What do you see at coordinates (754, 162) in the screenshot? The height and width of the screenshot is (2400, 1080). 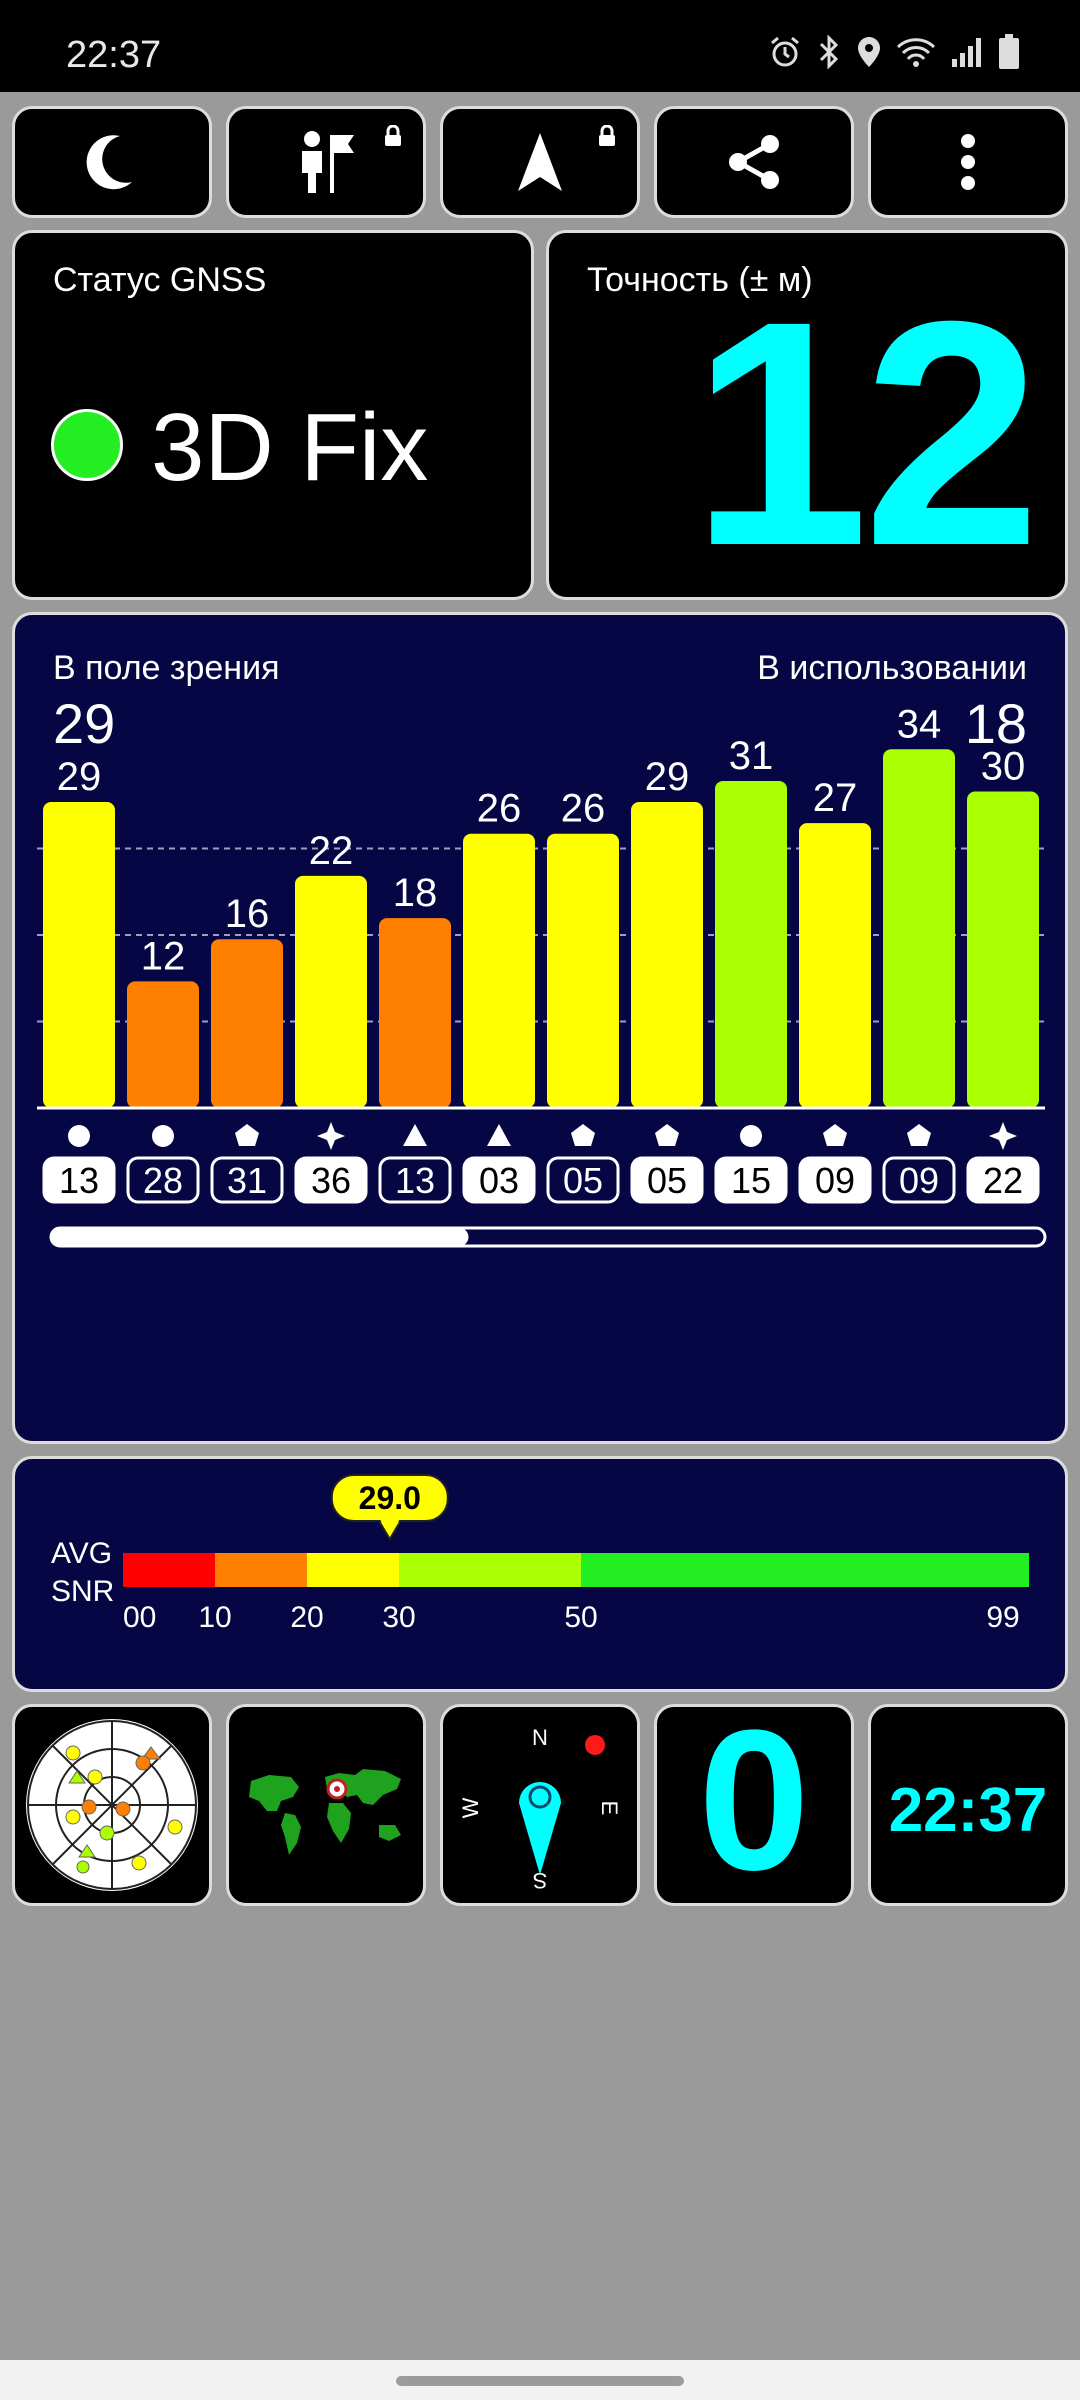 I see `share-button` at bounding box center [754, 162].